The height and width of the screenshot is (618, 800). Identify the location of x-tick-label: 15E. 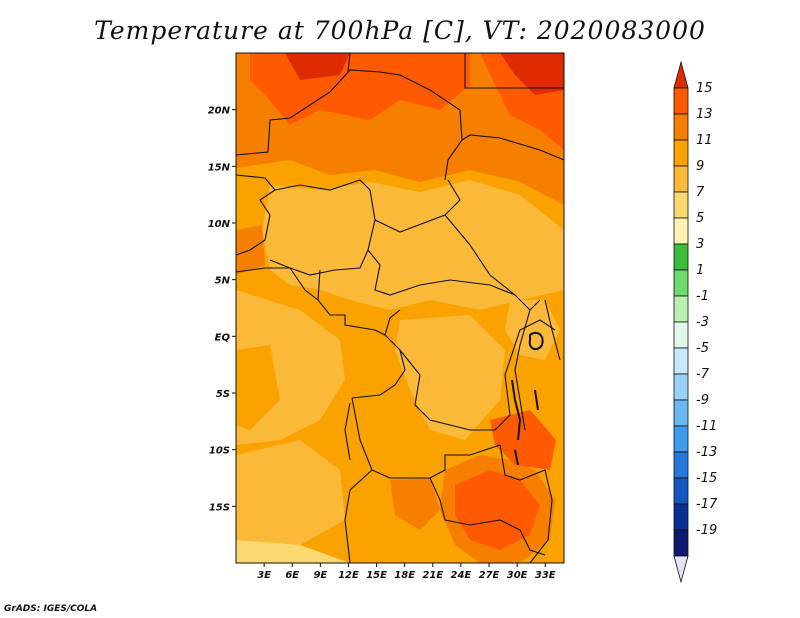
(376, 575).